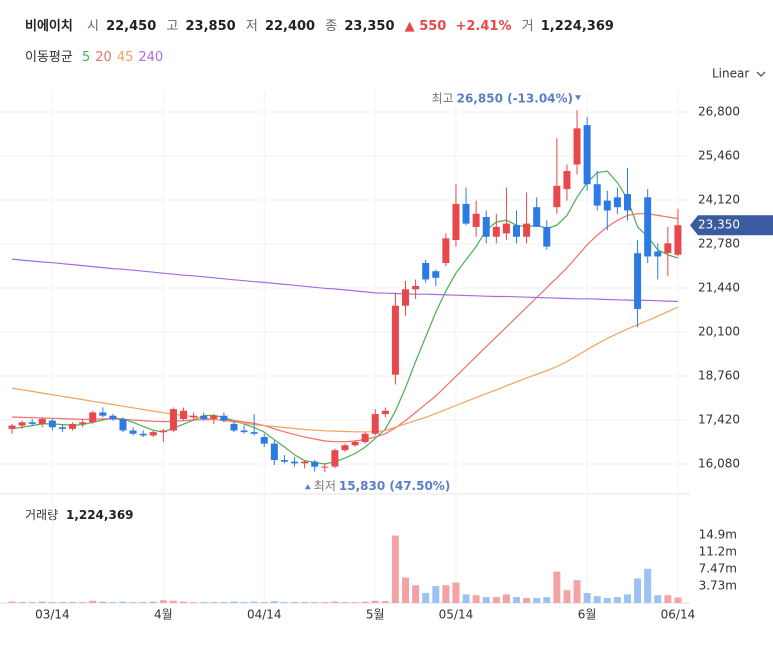 Image resolution: width=773 pixels, height=655 pixels. I want to click on ma-legend-entry: 240, so click(150, 57).